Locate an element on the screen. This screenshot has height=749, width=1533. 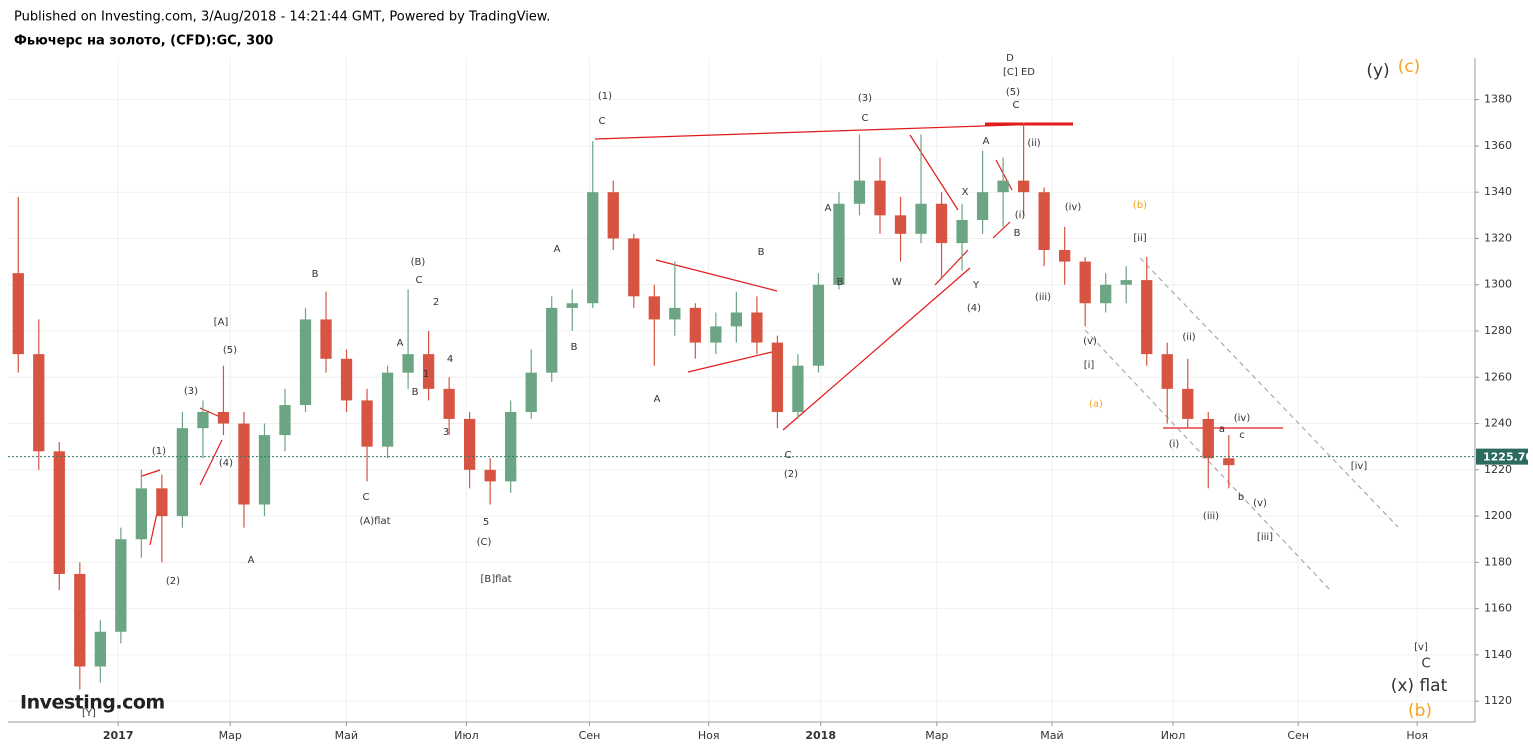
wave-label: (C) is located at coordinates (484, 542).